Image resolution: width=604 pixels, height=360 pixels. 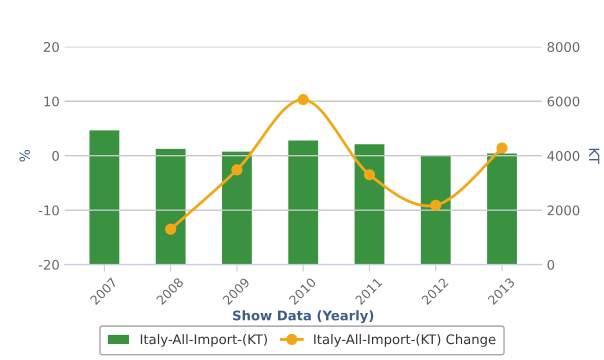 I want to click on y-tick-label: -20, so click(x=48, y=265).